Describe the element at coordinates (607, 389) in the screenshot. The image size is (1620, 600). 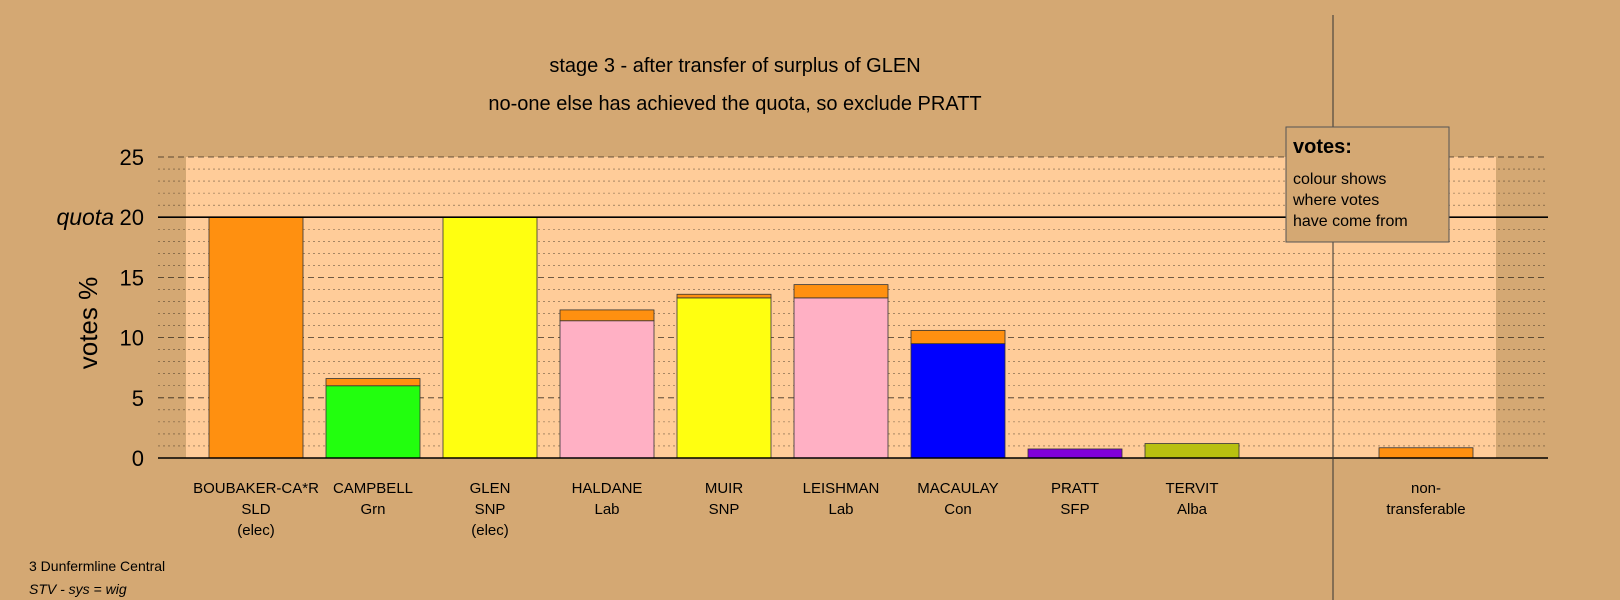
I see `bar-haldane-segment-lab` at that location.